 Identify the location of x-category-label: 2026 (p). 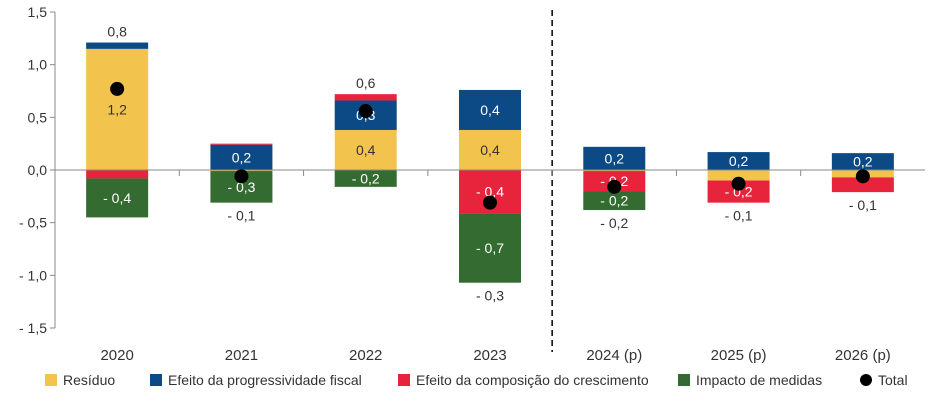
(863, 355).